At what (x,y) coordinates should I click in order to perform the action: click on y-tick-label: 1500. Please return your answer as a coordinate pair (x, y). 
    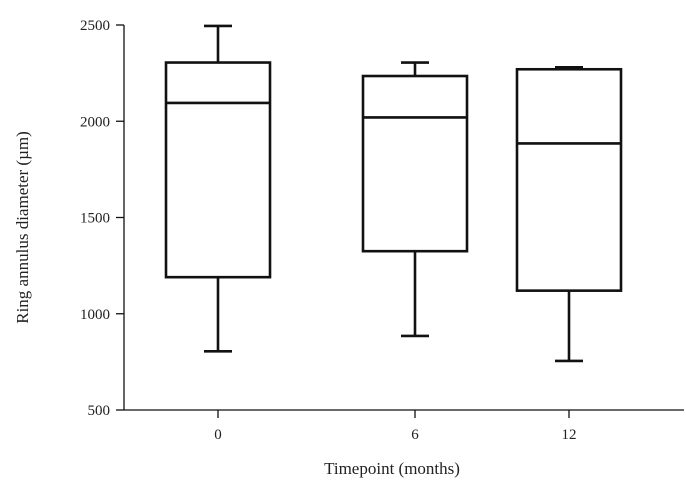
    Looking at the image, I should click on (95, 219).